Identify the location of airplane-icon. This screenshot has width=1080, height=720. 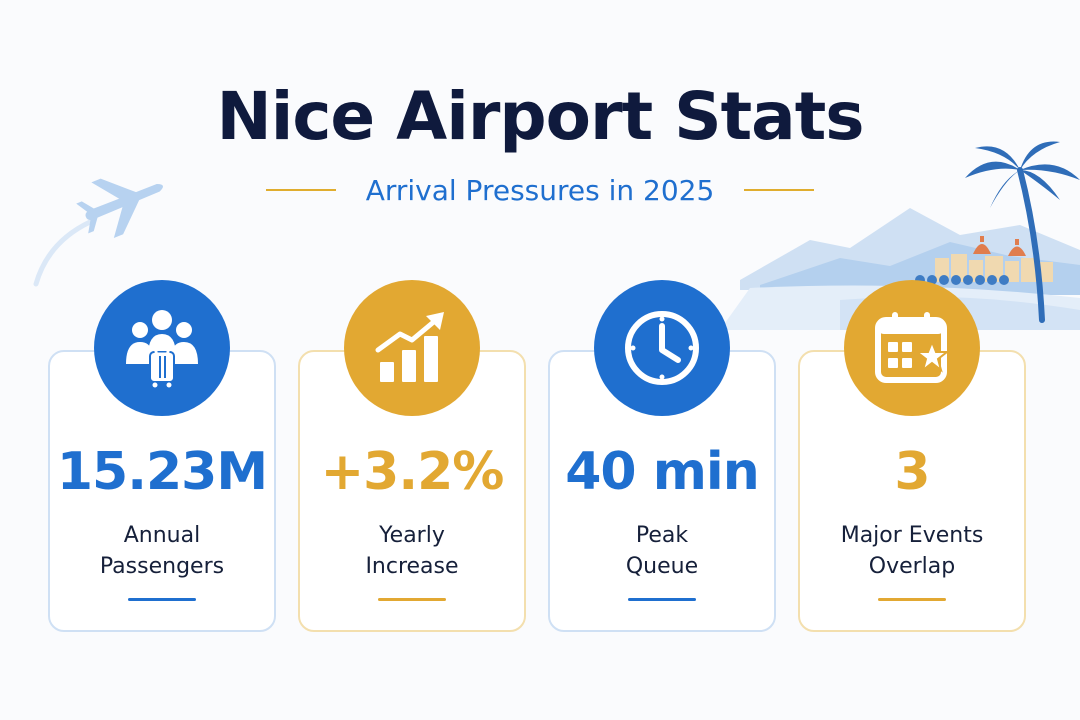
(98, 232).